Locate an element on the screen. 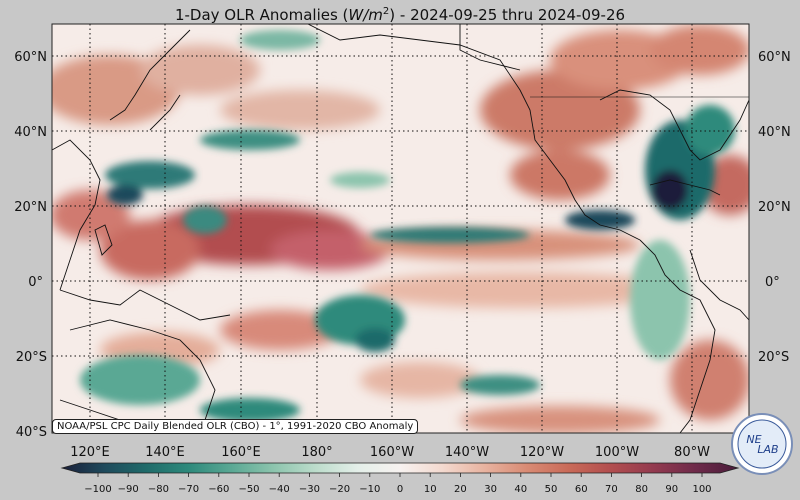 This screenshot has width=800, height=500. colorbar-tick-label: 70 is located at coordinates (611, 489).